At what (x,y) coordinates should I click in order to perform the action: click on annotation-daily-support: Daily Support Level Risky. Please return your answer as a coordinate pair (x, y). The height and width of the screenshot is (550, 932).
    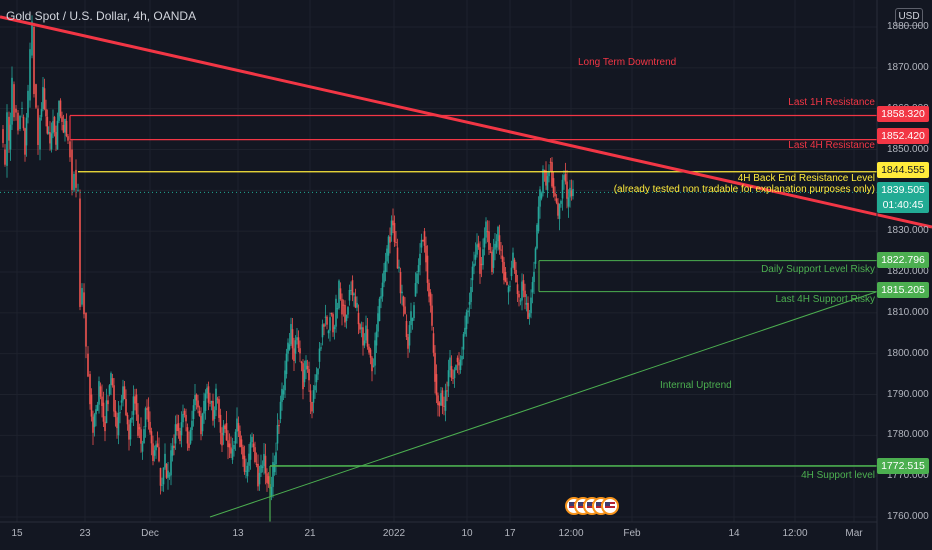
    Looking at the image, I should click on (818, 269).